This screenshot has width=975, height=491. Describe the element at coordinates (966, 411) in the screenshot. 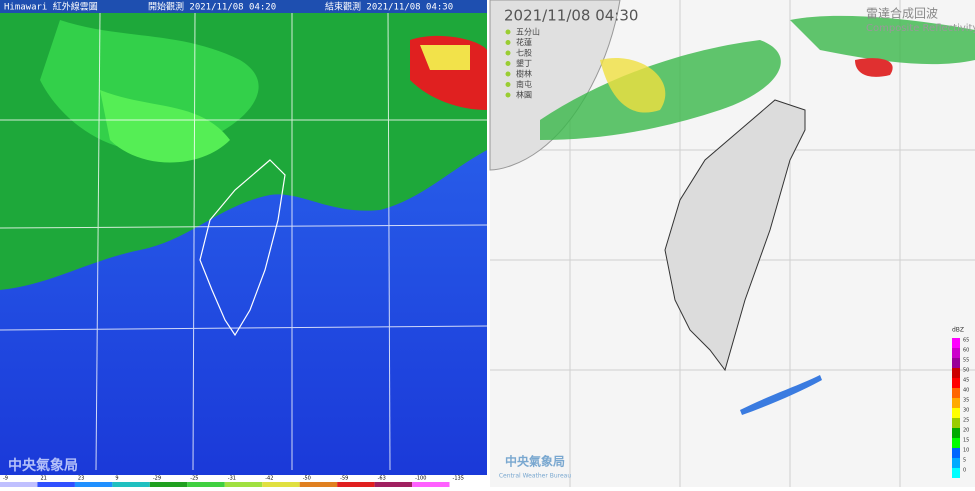

I see `dbz-tick: 30` at that location.